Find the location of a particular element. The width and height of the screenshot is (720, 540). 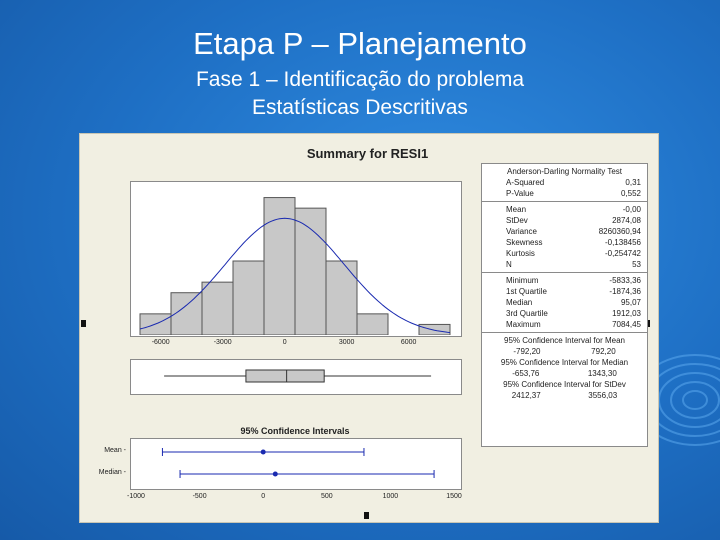

histogram-chart is located at coordinates (295, 266).